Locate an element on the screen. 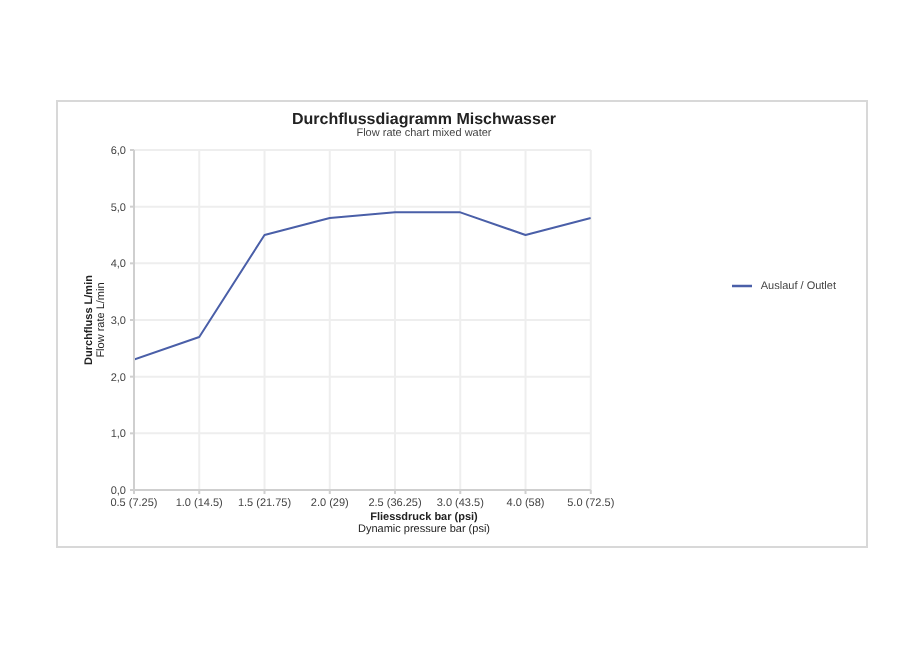 The height and width of the screenshot is (650, 920). chart-title: Durchflussdiagramm Mischwasser is located at coordinates (424, 119).